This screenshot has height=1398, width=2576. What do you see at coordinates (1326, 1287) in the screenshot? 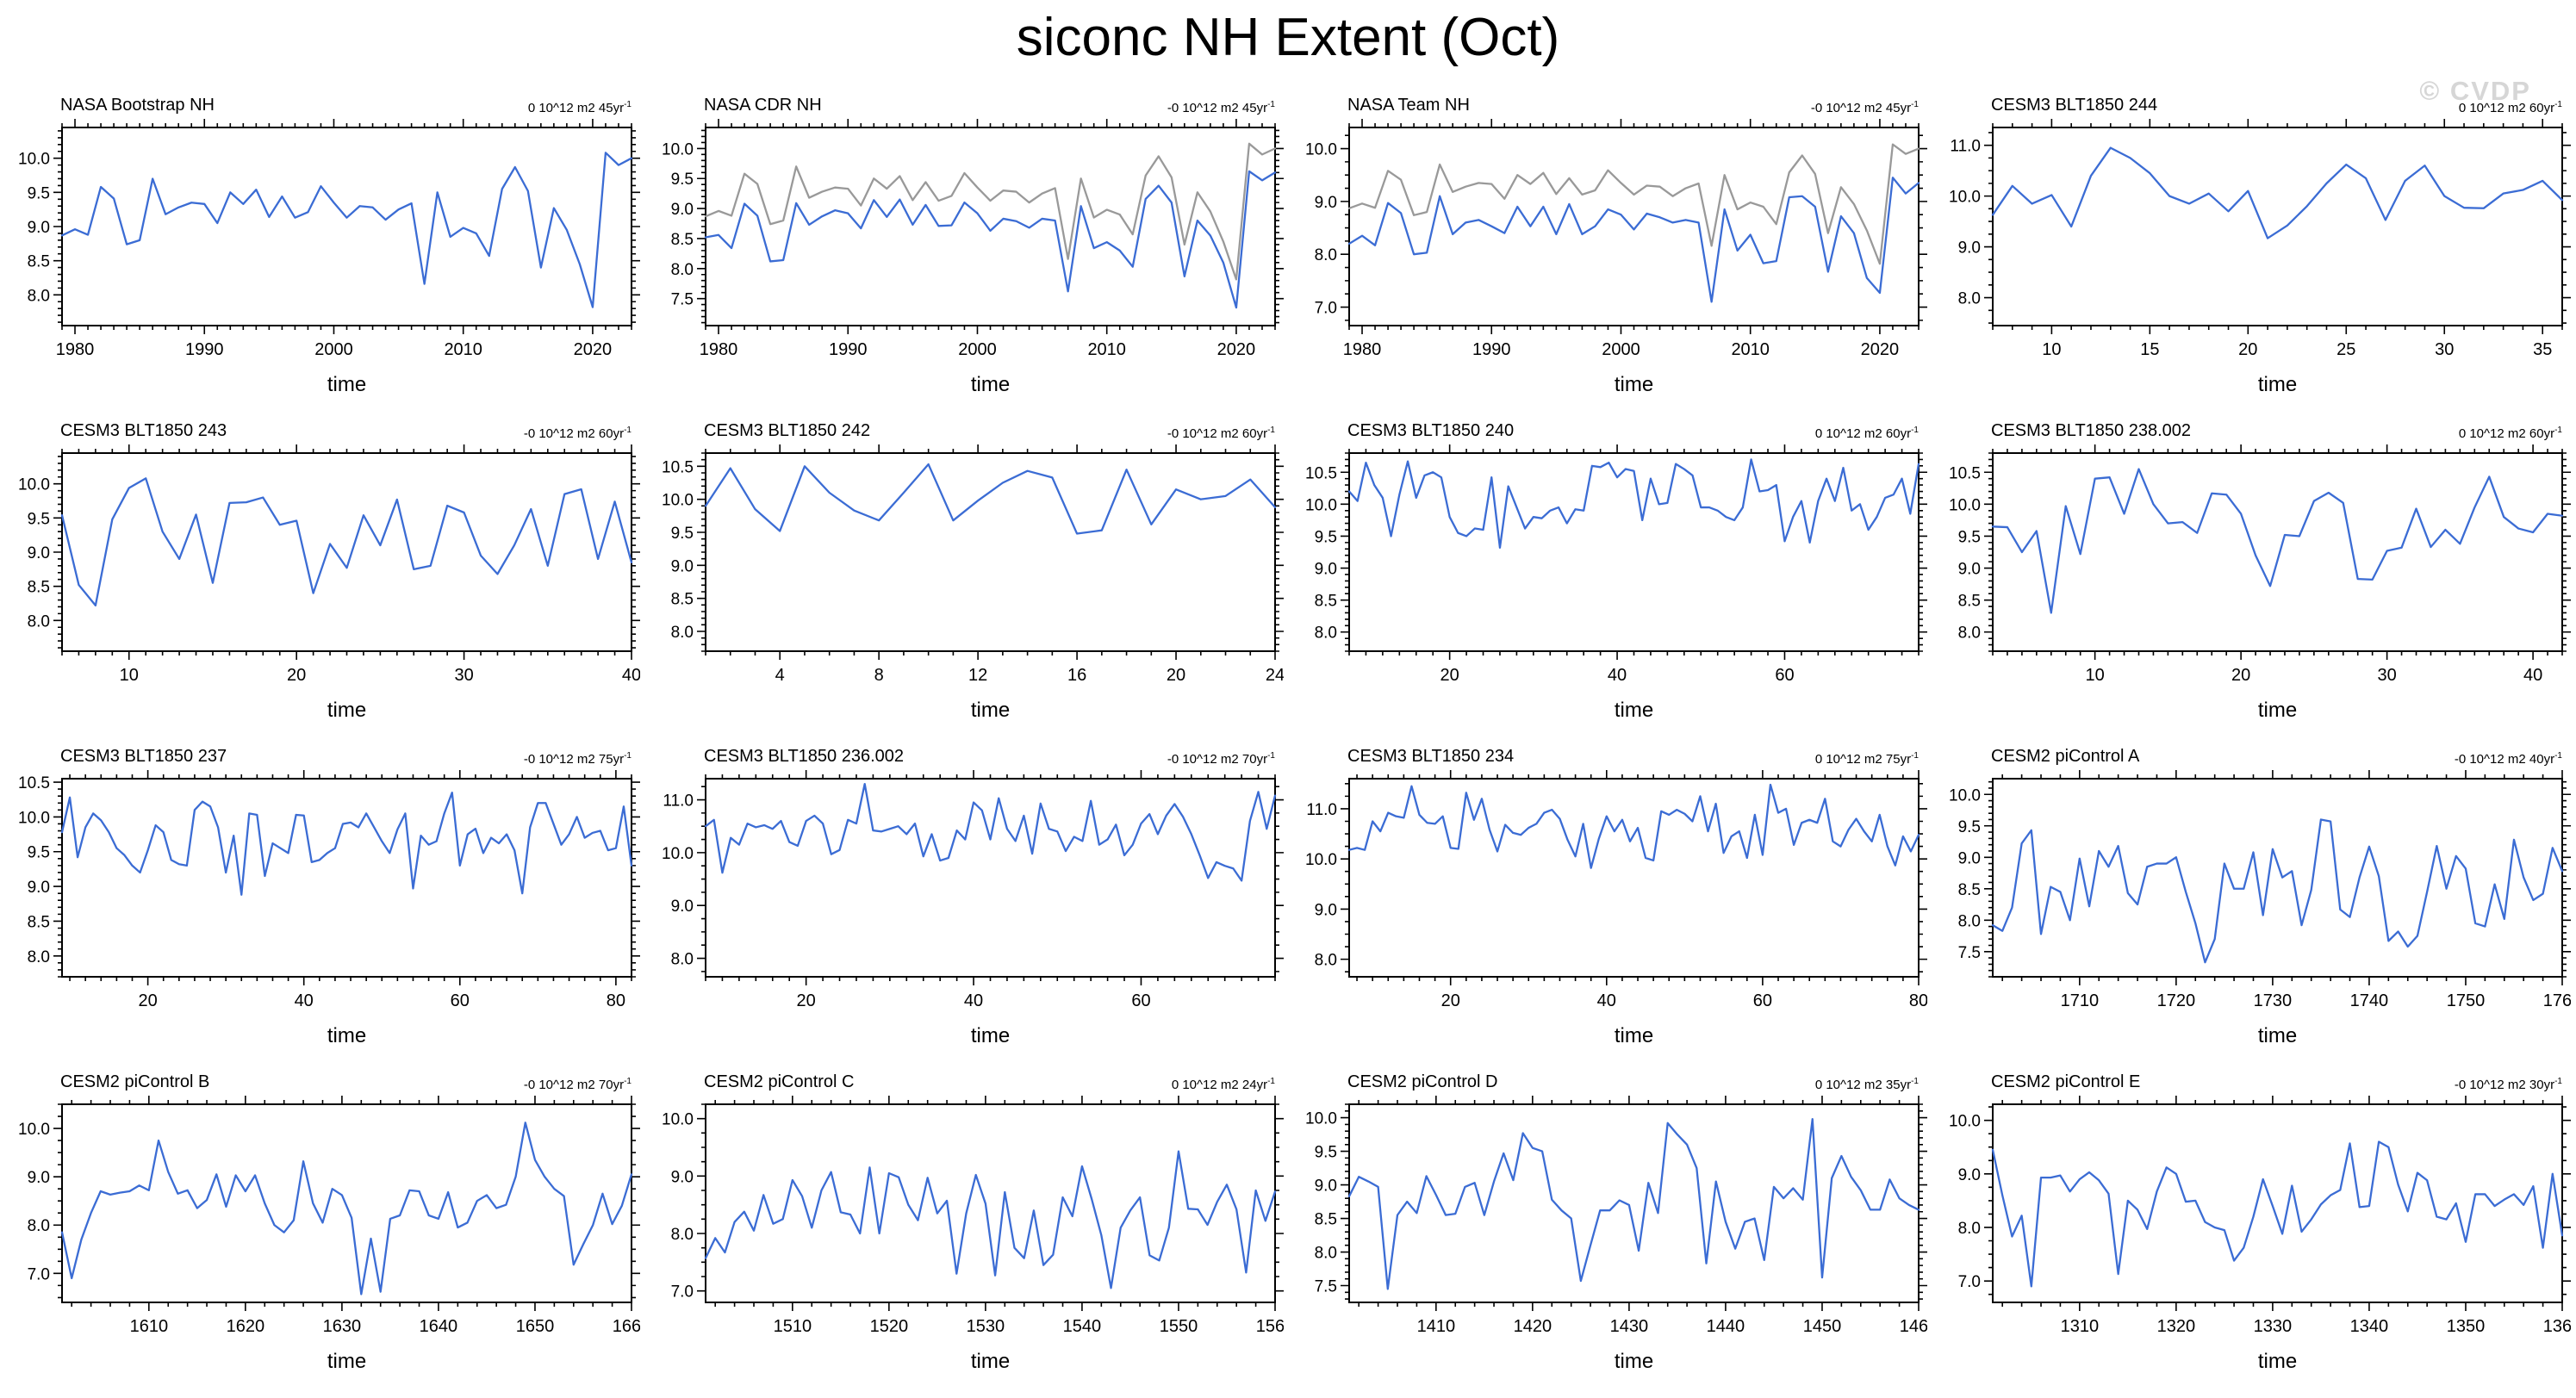
I see `svg-text: 7.5` at bounding box center [1326, 1287].